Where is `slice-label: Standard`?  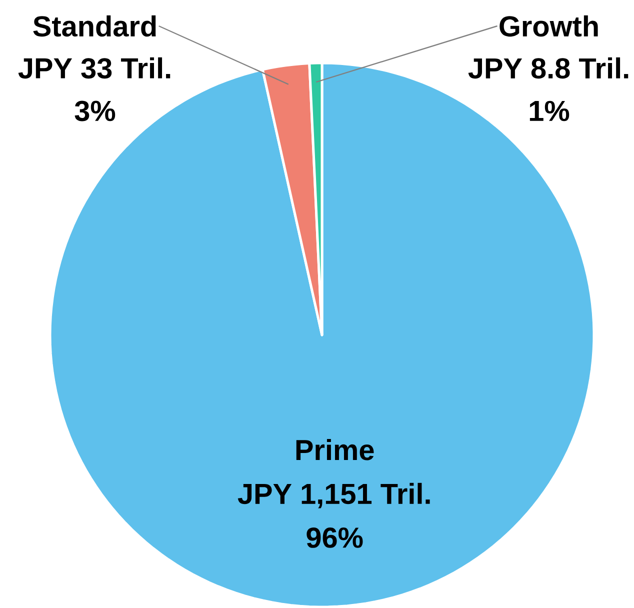 slice-label: Standard is located at coordinates (94, 25).